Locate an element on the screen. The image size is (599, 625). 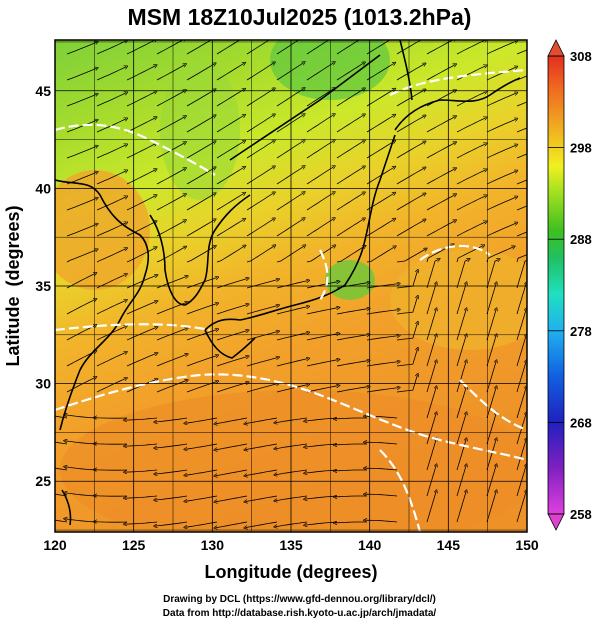
x-tick-label: 135 is located at coordinates (291, 545).